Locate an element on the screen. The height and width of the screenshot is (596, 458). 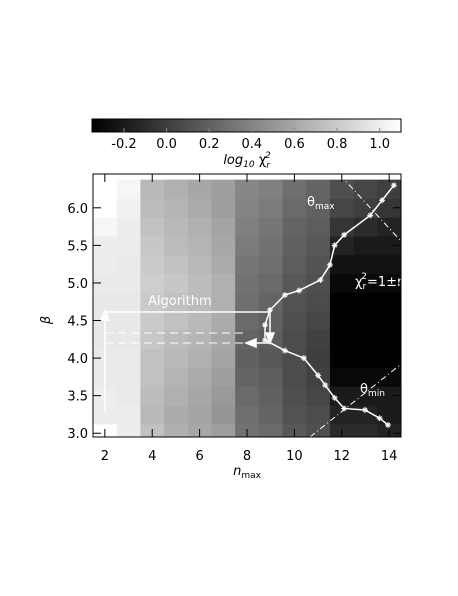
x-tick-label: 2 is located at coordinates (105, 456).